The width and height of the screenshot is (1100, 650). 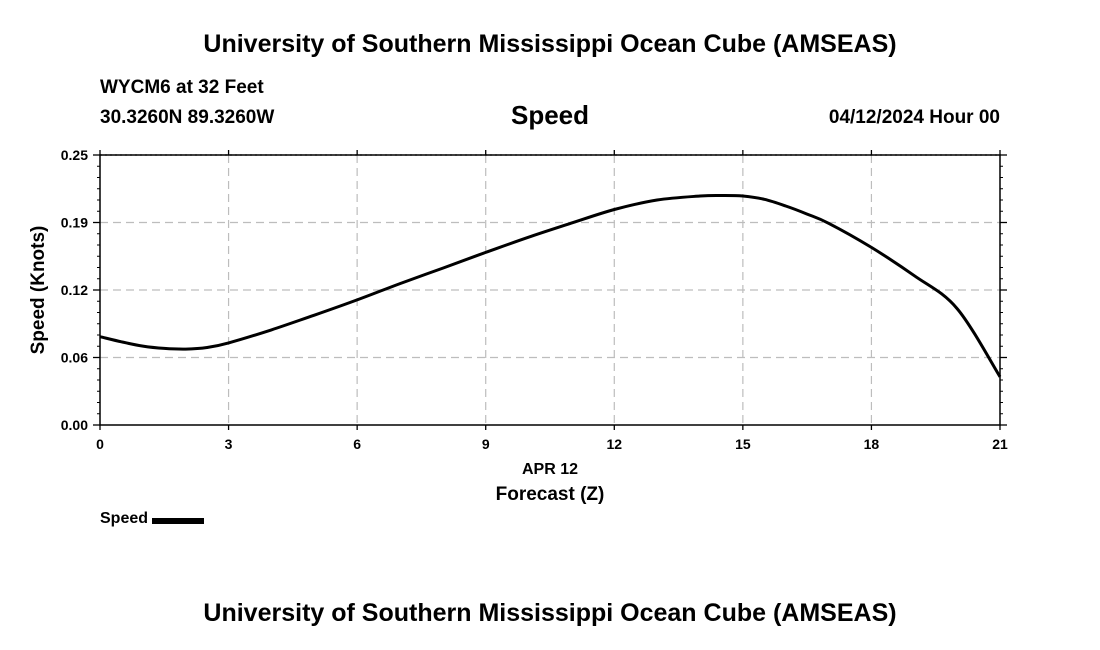 I want to click on y-axis-title: Speed (Knots), so click(x=38, y=290).